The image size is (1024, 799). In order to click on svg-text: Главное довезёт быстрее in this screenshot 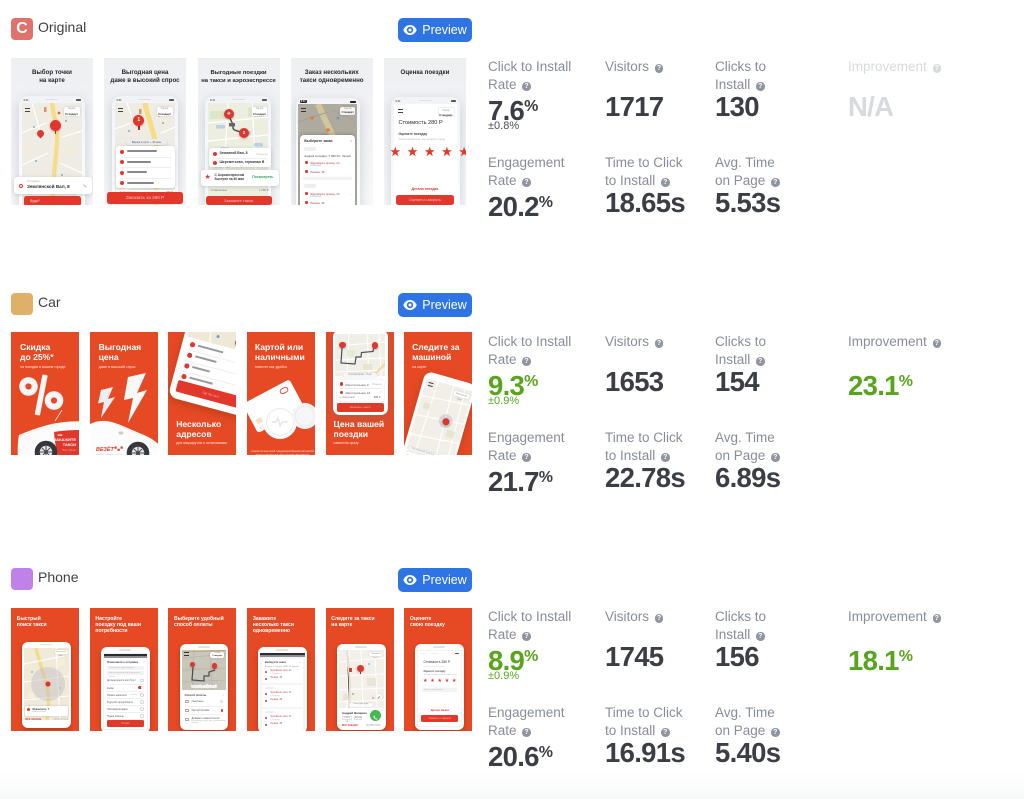, I will do `click(109, 455)`.